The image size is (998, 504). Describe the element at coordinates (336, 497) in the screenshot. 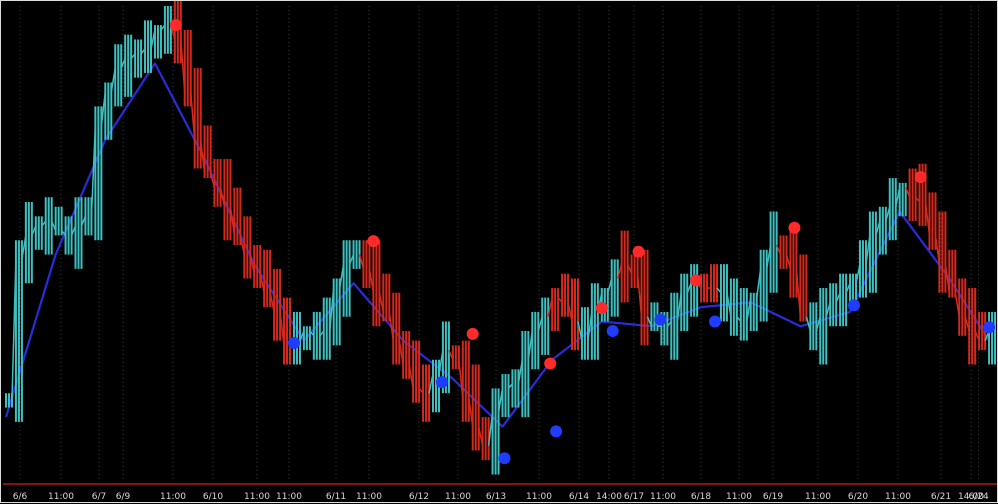

I see `x-tick-label: 6/11` at that location.